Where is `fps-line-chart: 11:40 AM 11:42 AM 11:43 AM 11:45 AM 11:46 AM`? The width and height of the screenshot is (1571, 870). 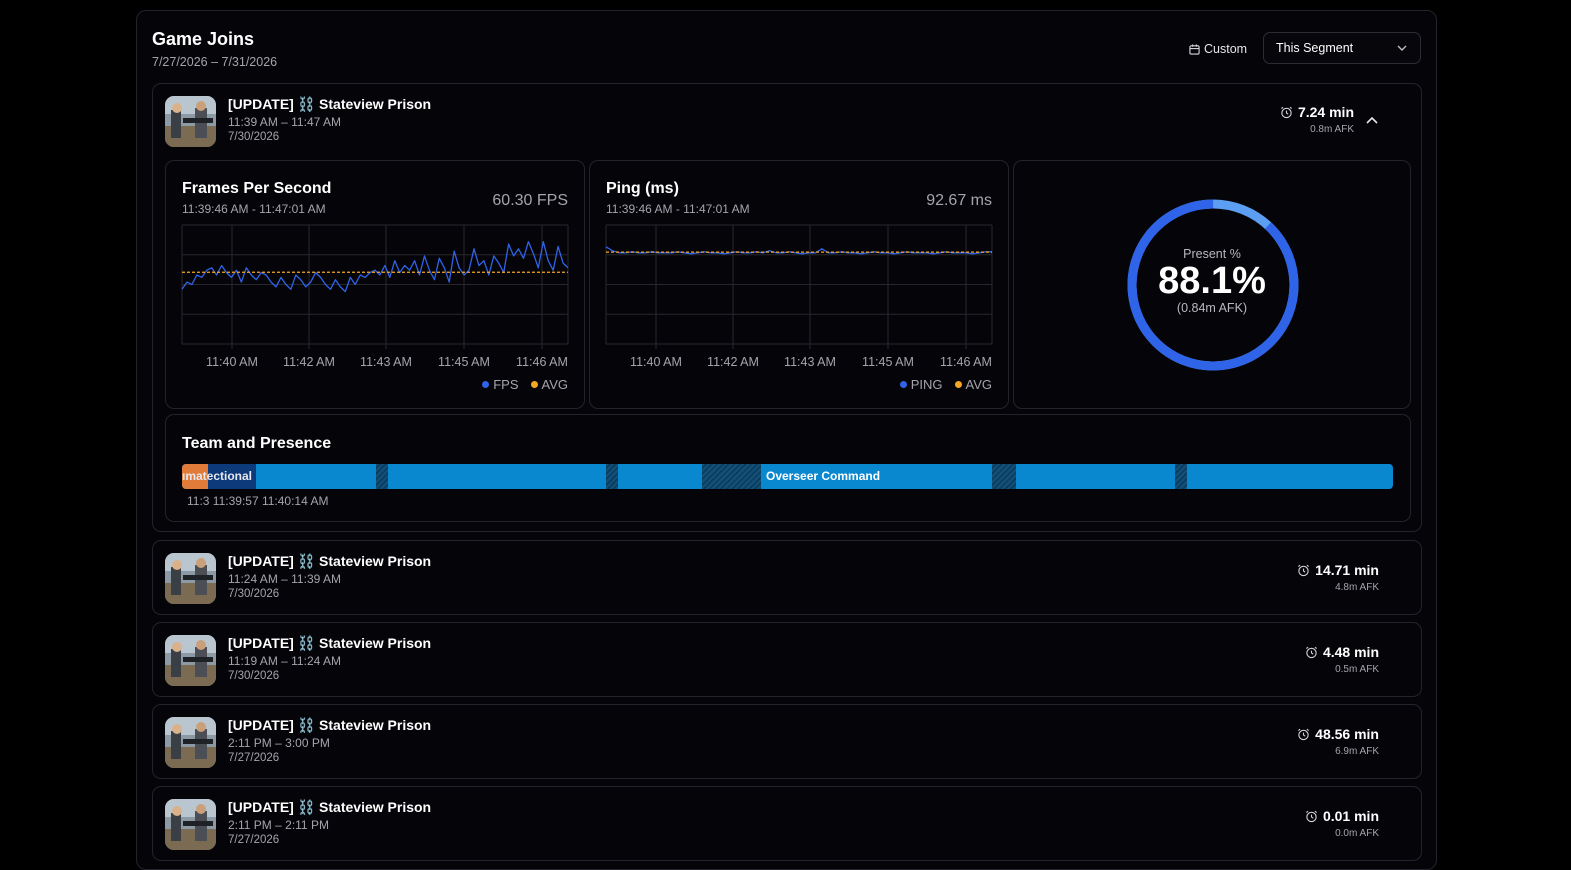
fps-line-chart: 11:40 AM 11:42 AM 11:43 AM 11:45 AM 11:46 AM is located at coordinates (375, 296).